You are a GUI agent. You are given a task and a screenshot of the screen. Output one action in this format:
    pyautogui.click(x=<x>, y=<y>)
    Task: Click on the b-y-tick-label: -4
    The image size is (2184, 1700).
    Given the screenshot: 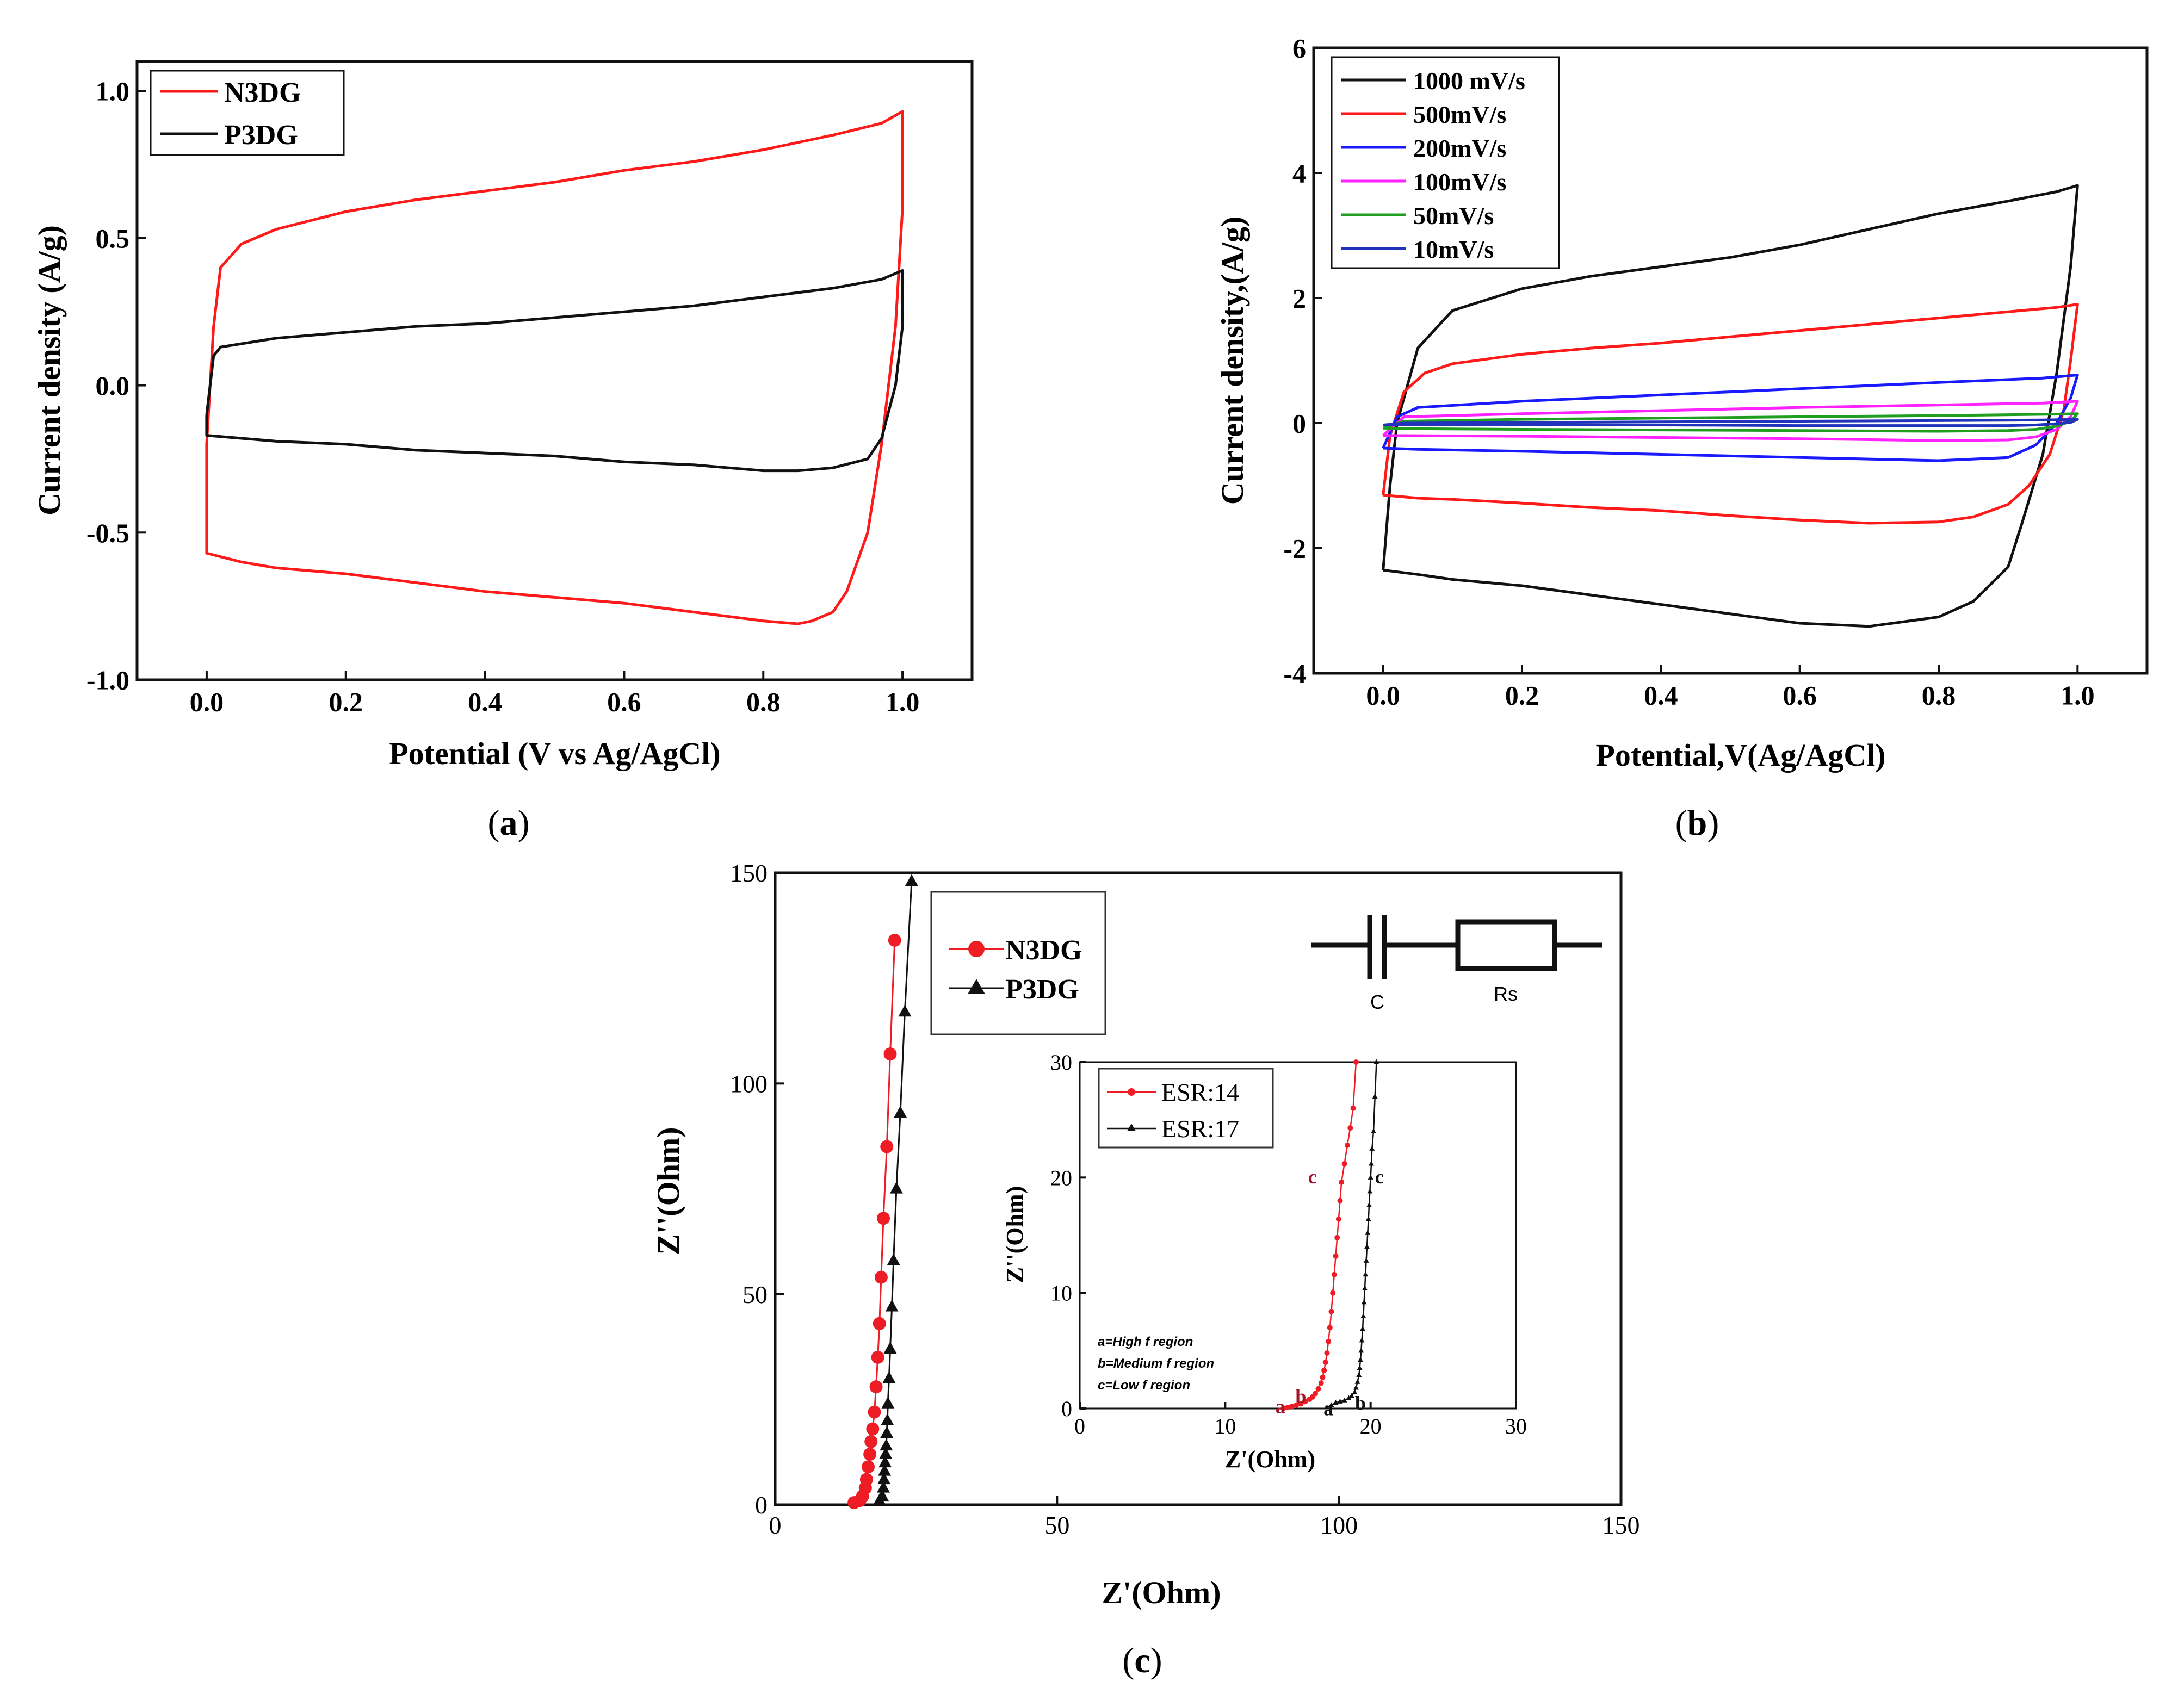 What is the action you would take?
    pyautogui.click(x=1294, y=674)
    